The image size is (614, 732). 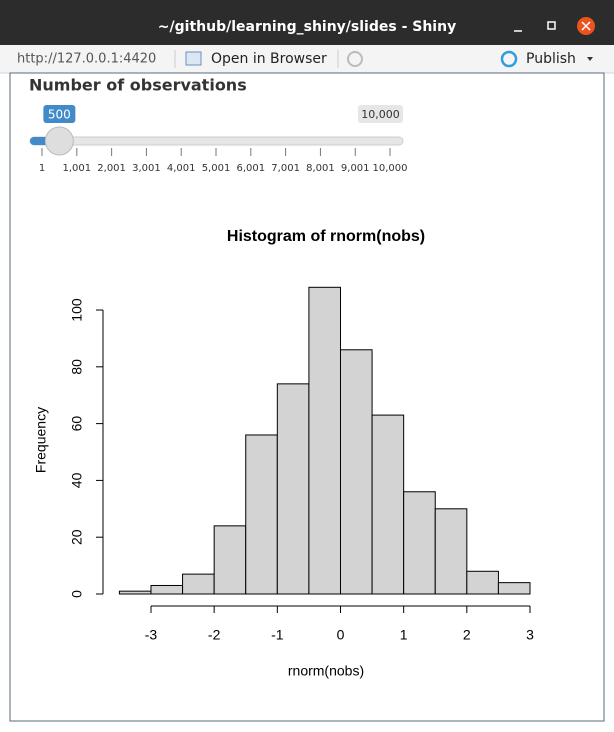 I want to click on close-icon, so click(x=586, y=26).